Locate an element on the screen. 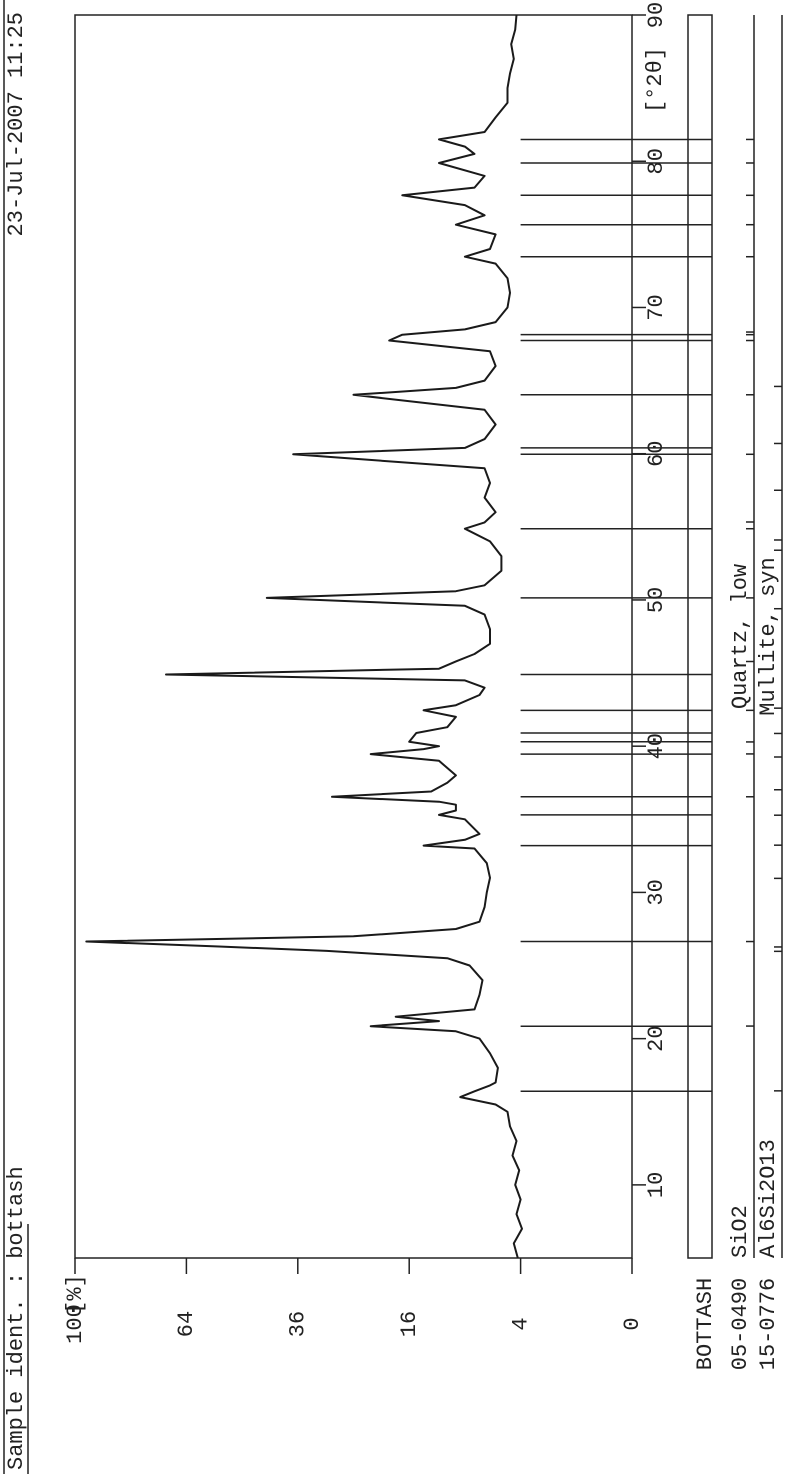  x-tick-label: 20 is located at coordinates (656, 1038).